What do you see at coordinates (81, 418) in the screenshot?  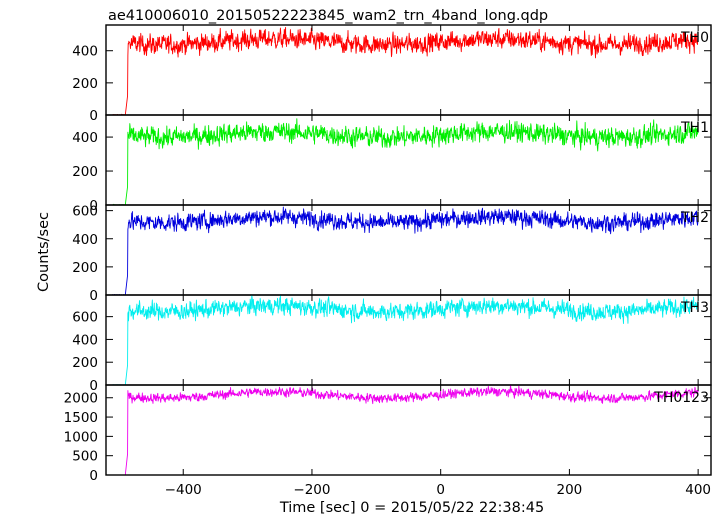 I see `y-tick-label: 1500` at bounding box center [81, 418].